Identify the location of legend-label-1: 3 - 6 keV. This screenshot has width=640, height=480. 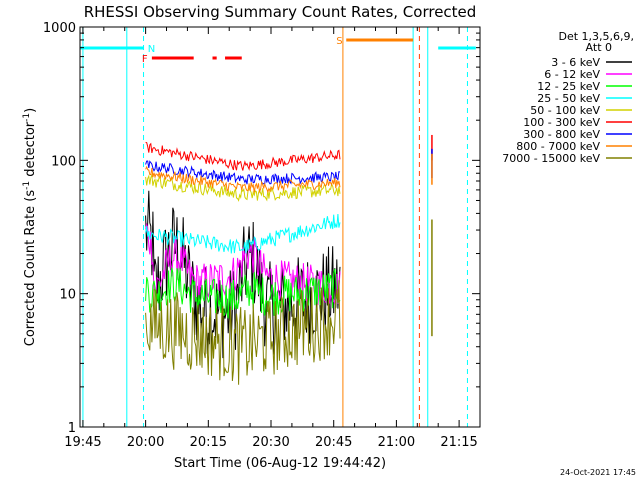
(575, 62).